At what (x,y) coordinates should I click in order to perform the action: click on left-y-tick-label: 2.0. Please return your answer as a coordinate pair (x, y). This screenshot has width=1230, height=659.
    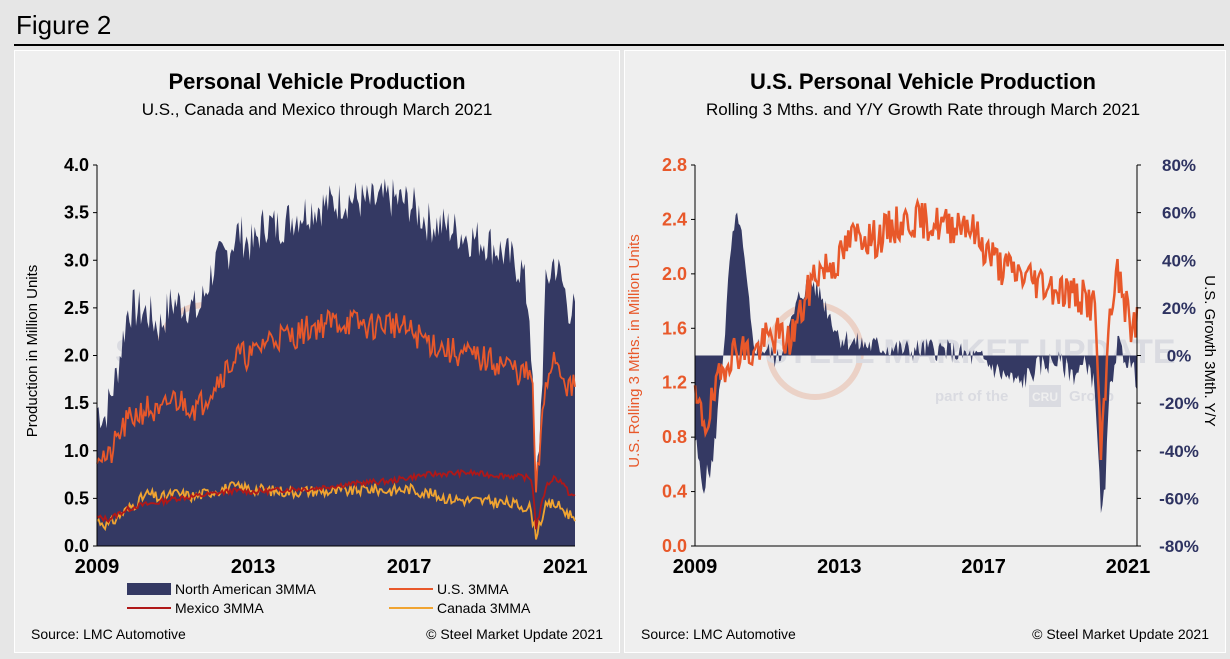
    Looking at the image, I should click on (76, 356).